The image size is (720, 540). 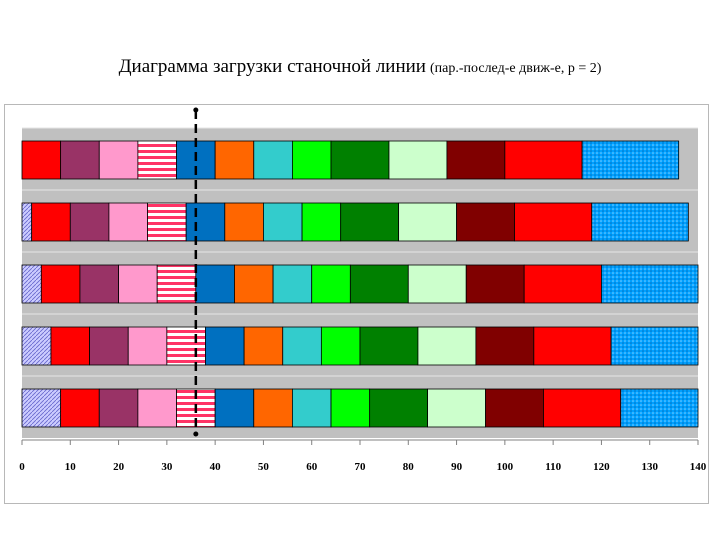 What do you see at coordinates (361, 467) in the screenshot?
I see `x-tick-label: 70` at bounding box center [361, 467].